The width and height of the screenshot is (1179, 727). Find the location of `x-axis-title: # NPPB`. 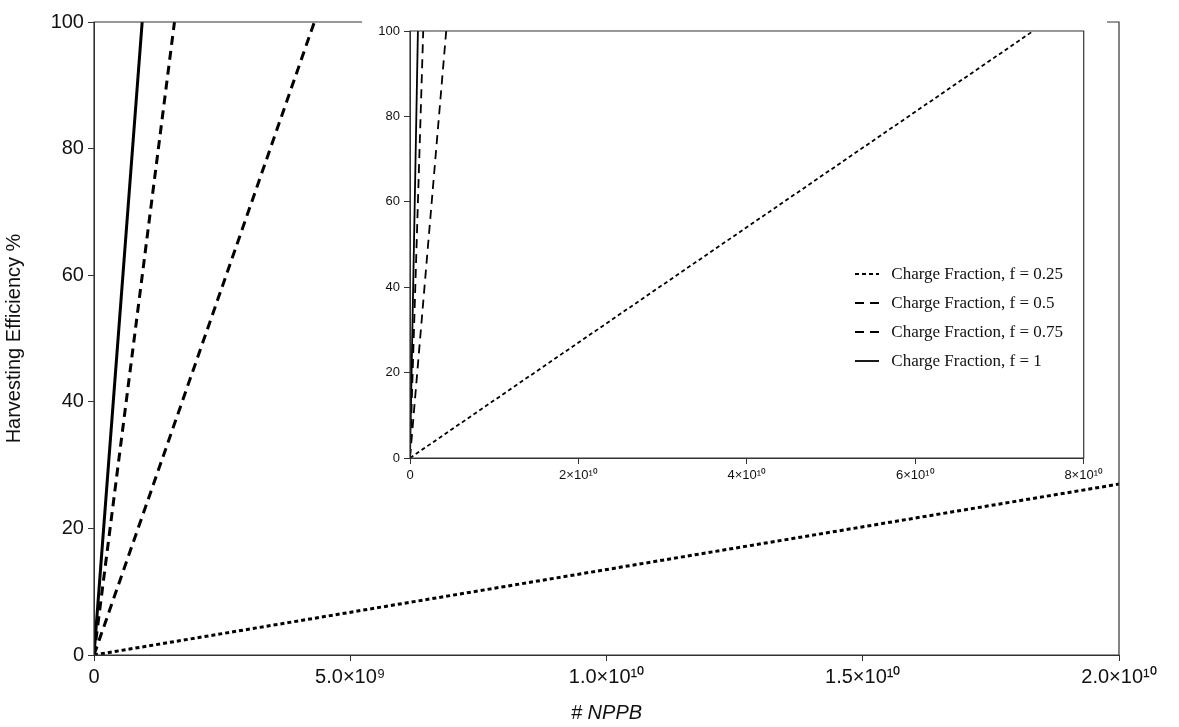

x-axis-title: # NPPB is located at coordinates (606, 711).